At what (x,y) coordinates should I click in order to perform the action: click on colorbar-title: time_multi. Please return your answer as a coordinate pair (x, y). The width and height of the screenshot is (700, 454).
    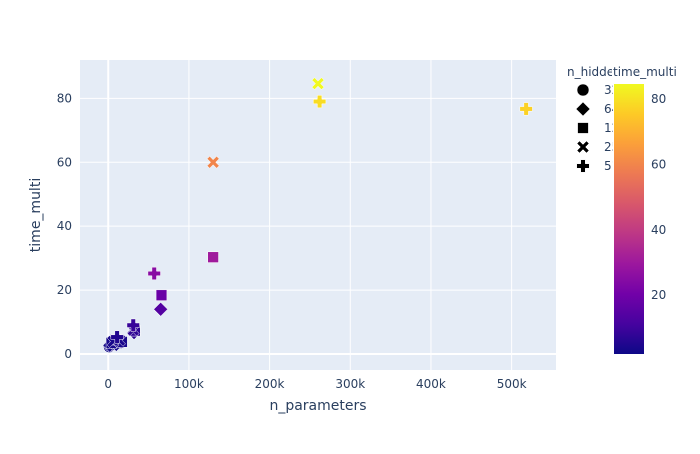
    Looking at the image, I should click on (645, 72).